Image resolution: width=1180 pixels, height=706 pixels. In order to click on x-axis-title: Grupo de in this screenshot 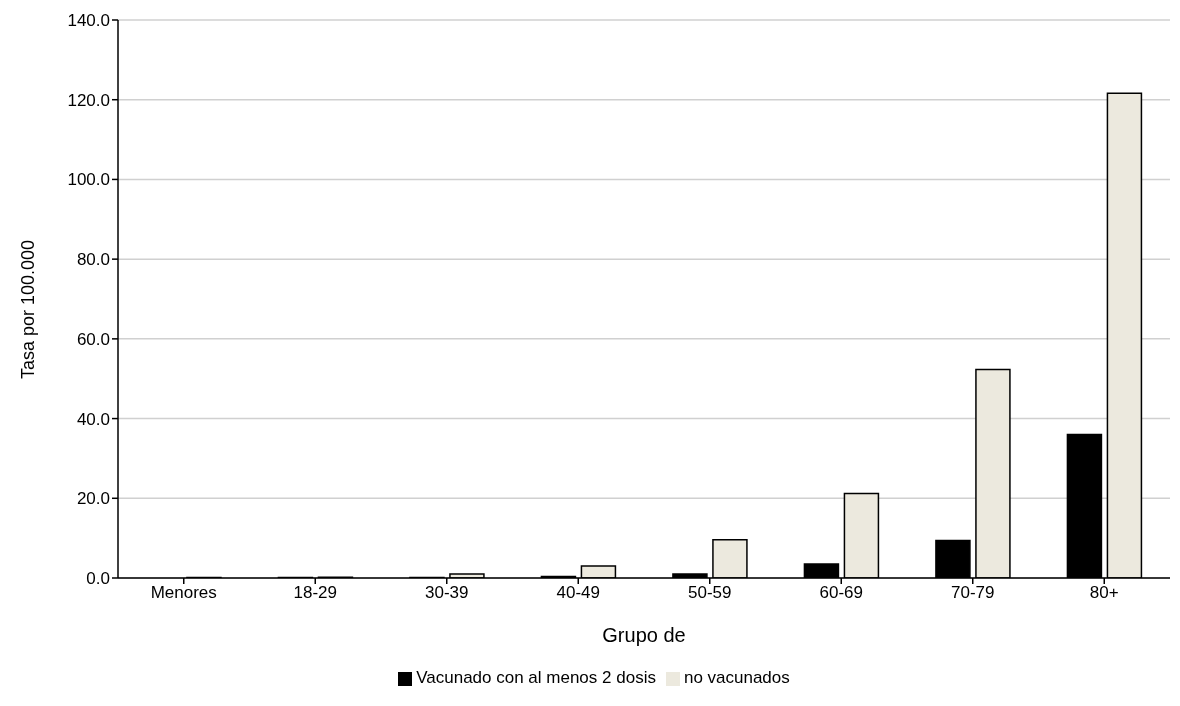, I will do `click(644, 635)`.